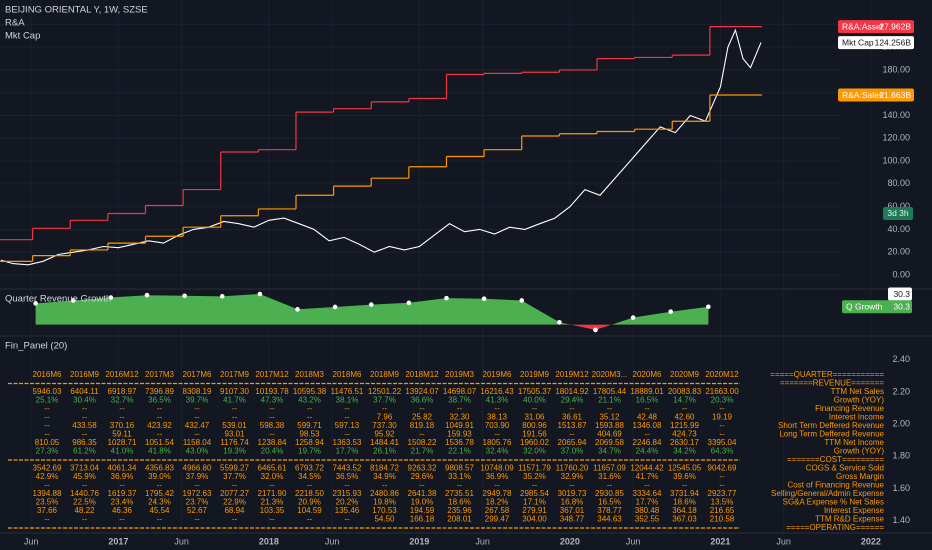 The height and width of the screenshot is (550, 932). What do you see at coordinates (47, 442) in the screenshot?
I see `table-cell: 810.05` at bounding box center [47, 442].